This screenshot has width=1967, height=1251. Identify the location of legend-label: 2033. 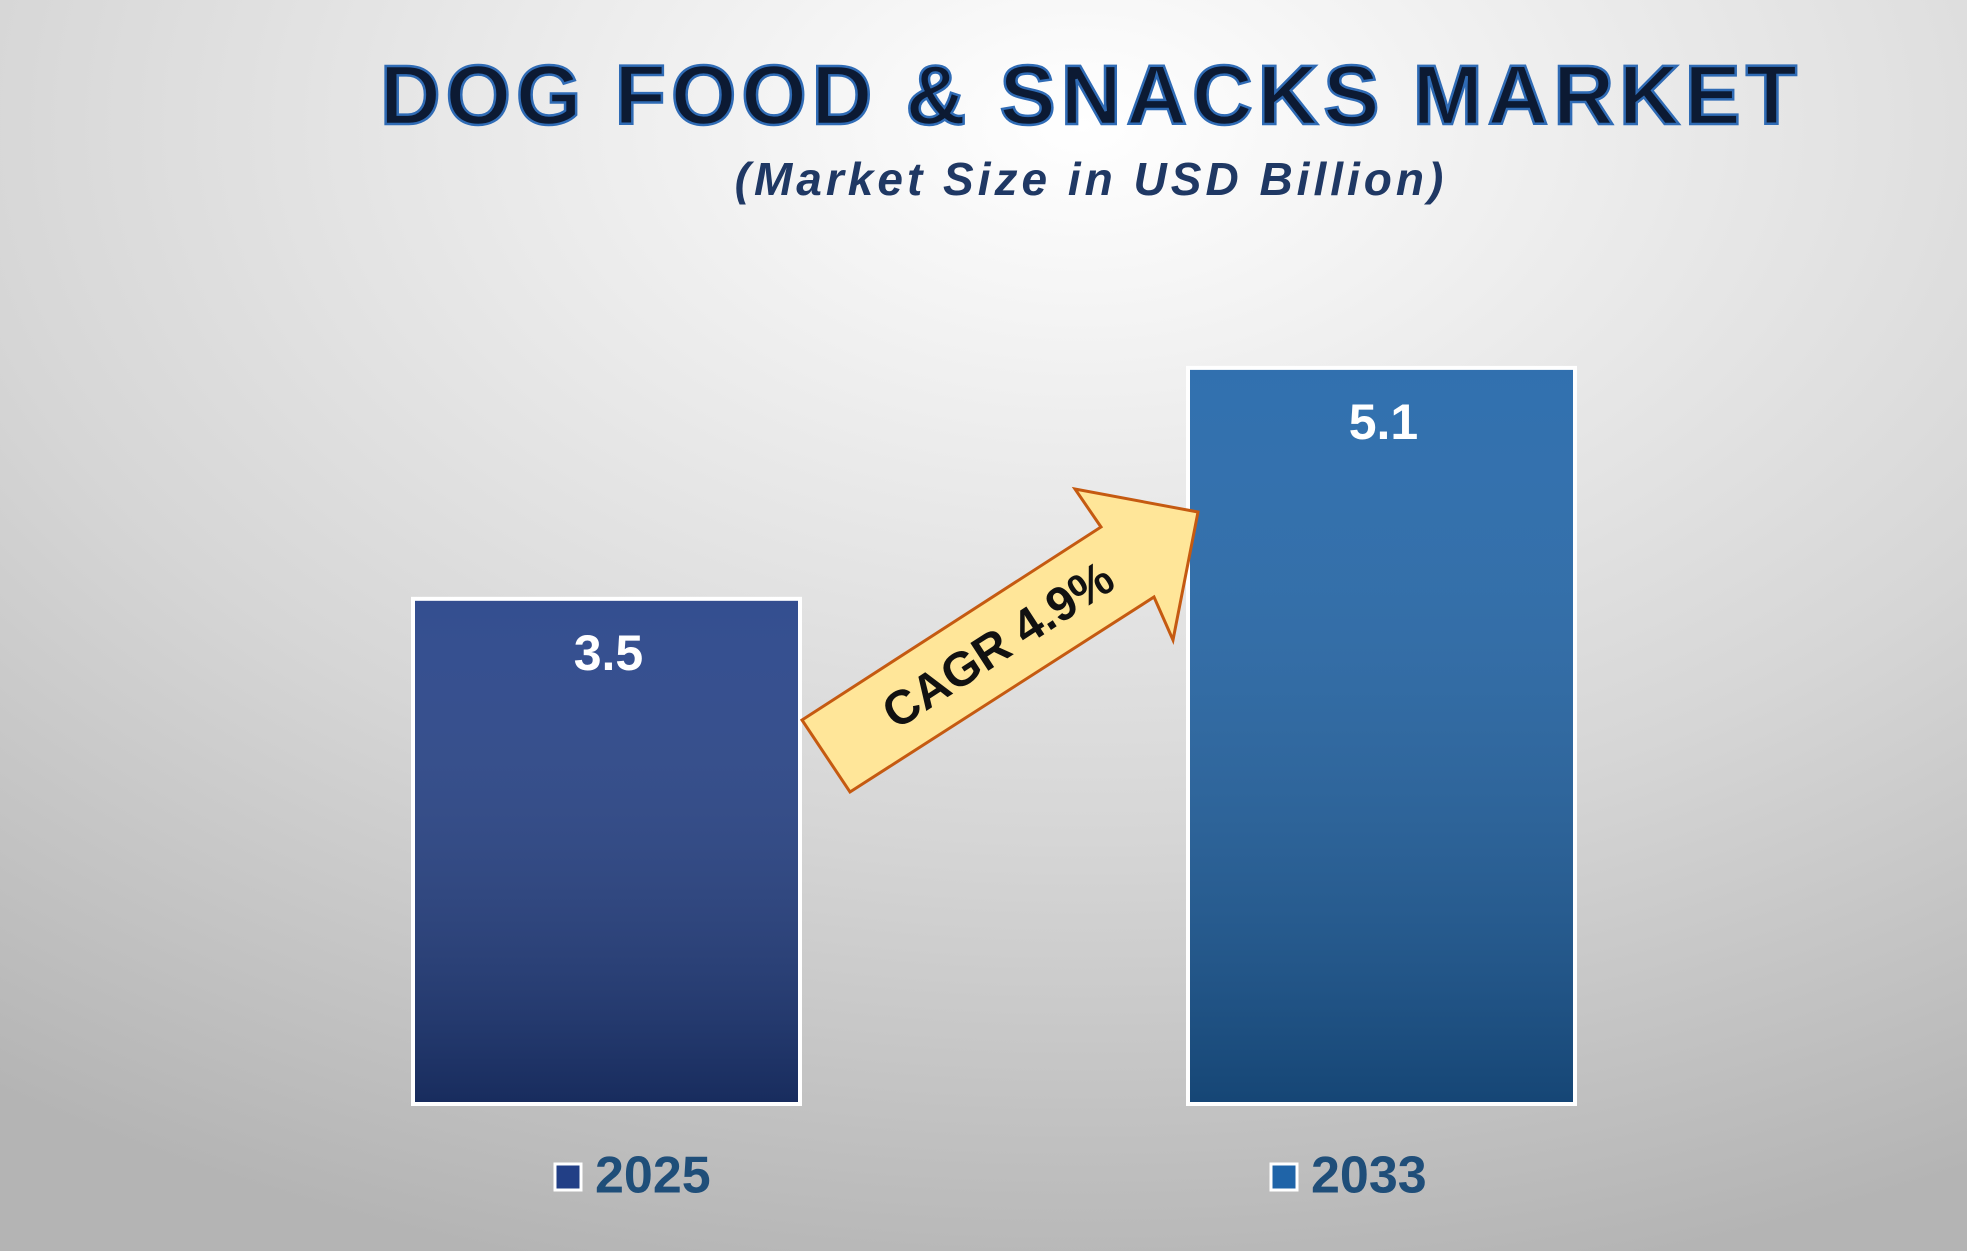
(1369, 1176).